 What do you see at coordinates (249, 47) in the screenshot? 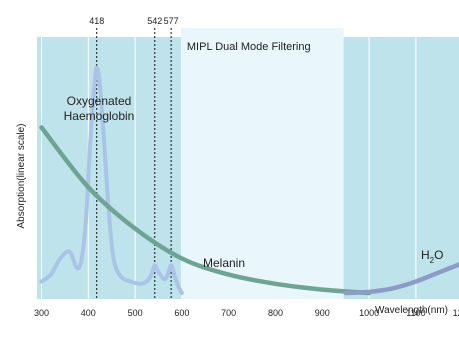
I see `band-label: MIPL Dual Mode Filtering` at bounding box center [249, 47].